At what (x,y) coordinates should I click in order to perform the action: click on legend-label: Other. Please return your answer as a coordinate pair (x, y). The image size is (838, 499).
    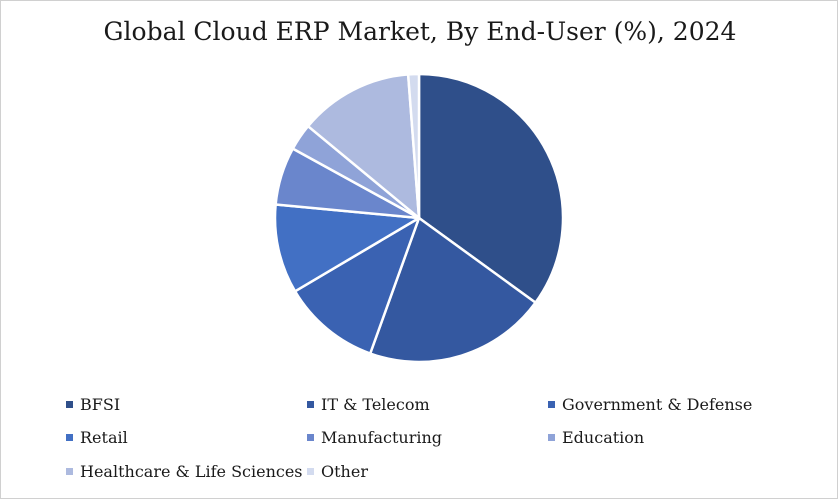
    Looking at the image, I should click on (344, 471).